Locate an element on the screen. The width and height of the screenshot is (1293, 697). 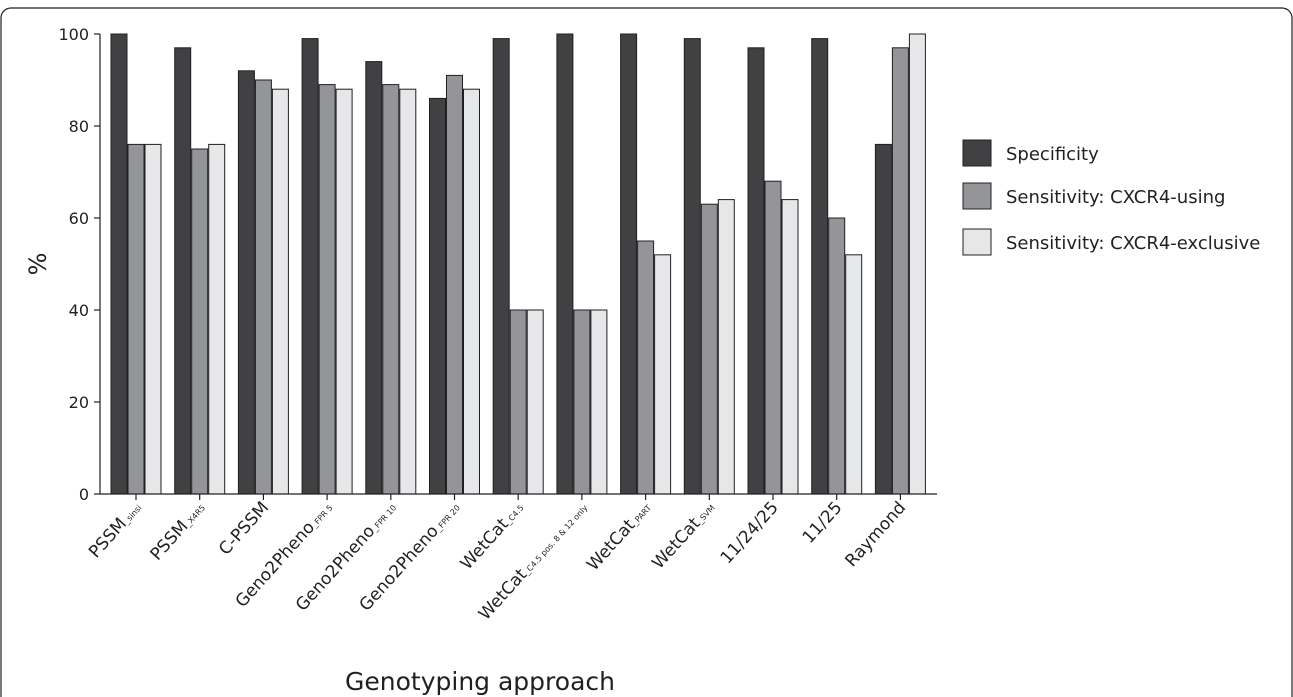
legend-label: Sensitivity: CXCR4-using is located at coordinates (1115, 197).